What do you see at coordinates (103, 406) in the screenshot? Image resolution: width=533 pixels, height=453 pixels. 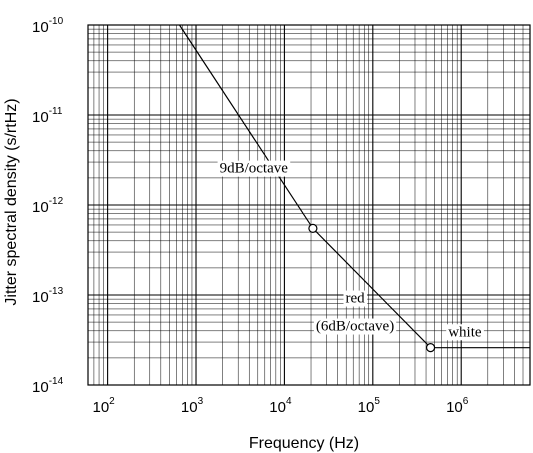 I see `x-tick-label: 10²` at bounding box center [103, 406].